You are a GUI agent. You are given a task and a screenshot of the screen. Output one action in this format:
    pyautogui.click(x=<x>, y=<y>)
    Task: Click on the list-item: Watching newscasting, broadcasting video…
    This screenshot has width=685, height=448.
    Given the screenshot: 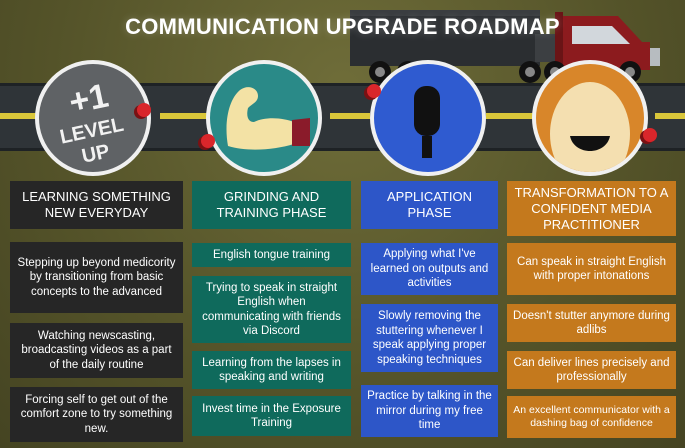 What is the action you would take?
    pyautogui.click(x=96, y=350)
    